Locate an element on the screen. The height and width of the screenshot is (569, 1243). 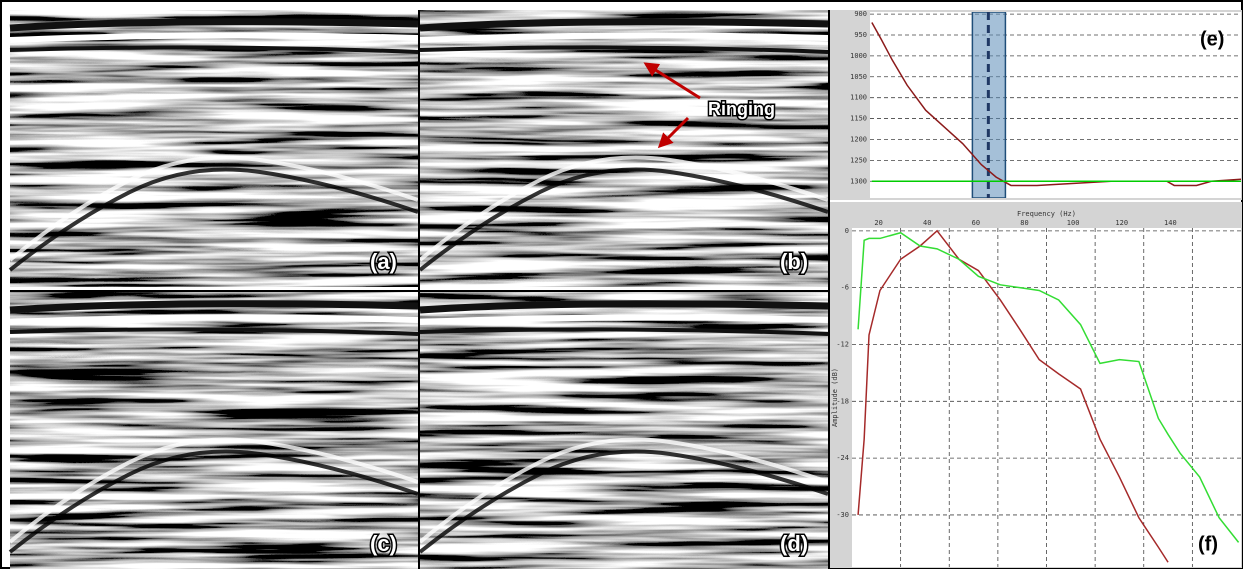
chart-e-plot is located at coordinates (1055, 105).